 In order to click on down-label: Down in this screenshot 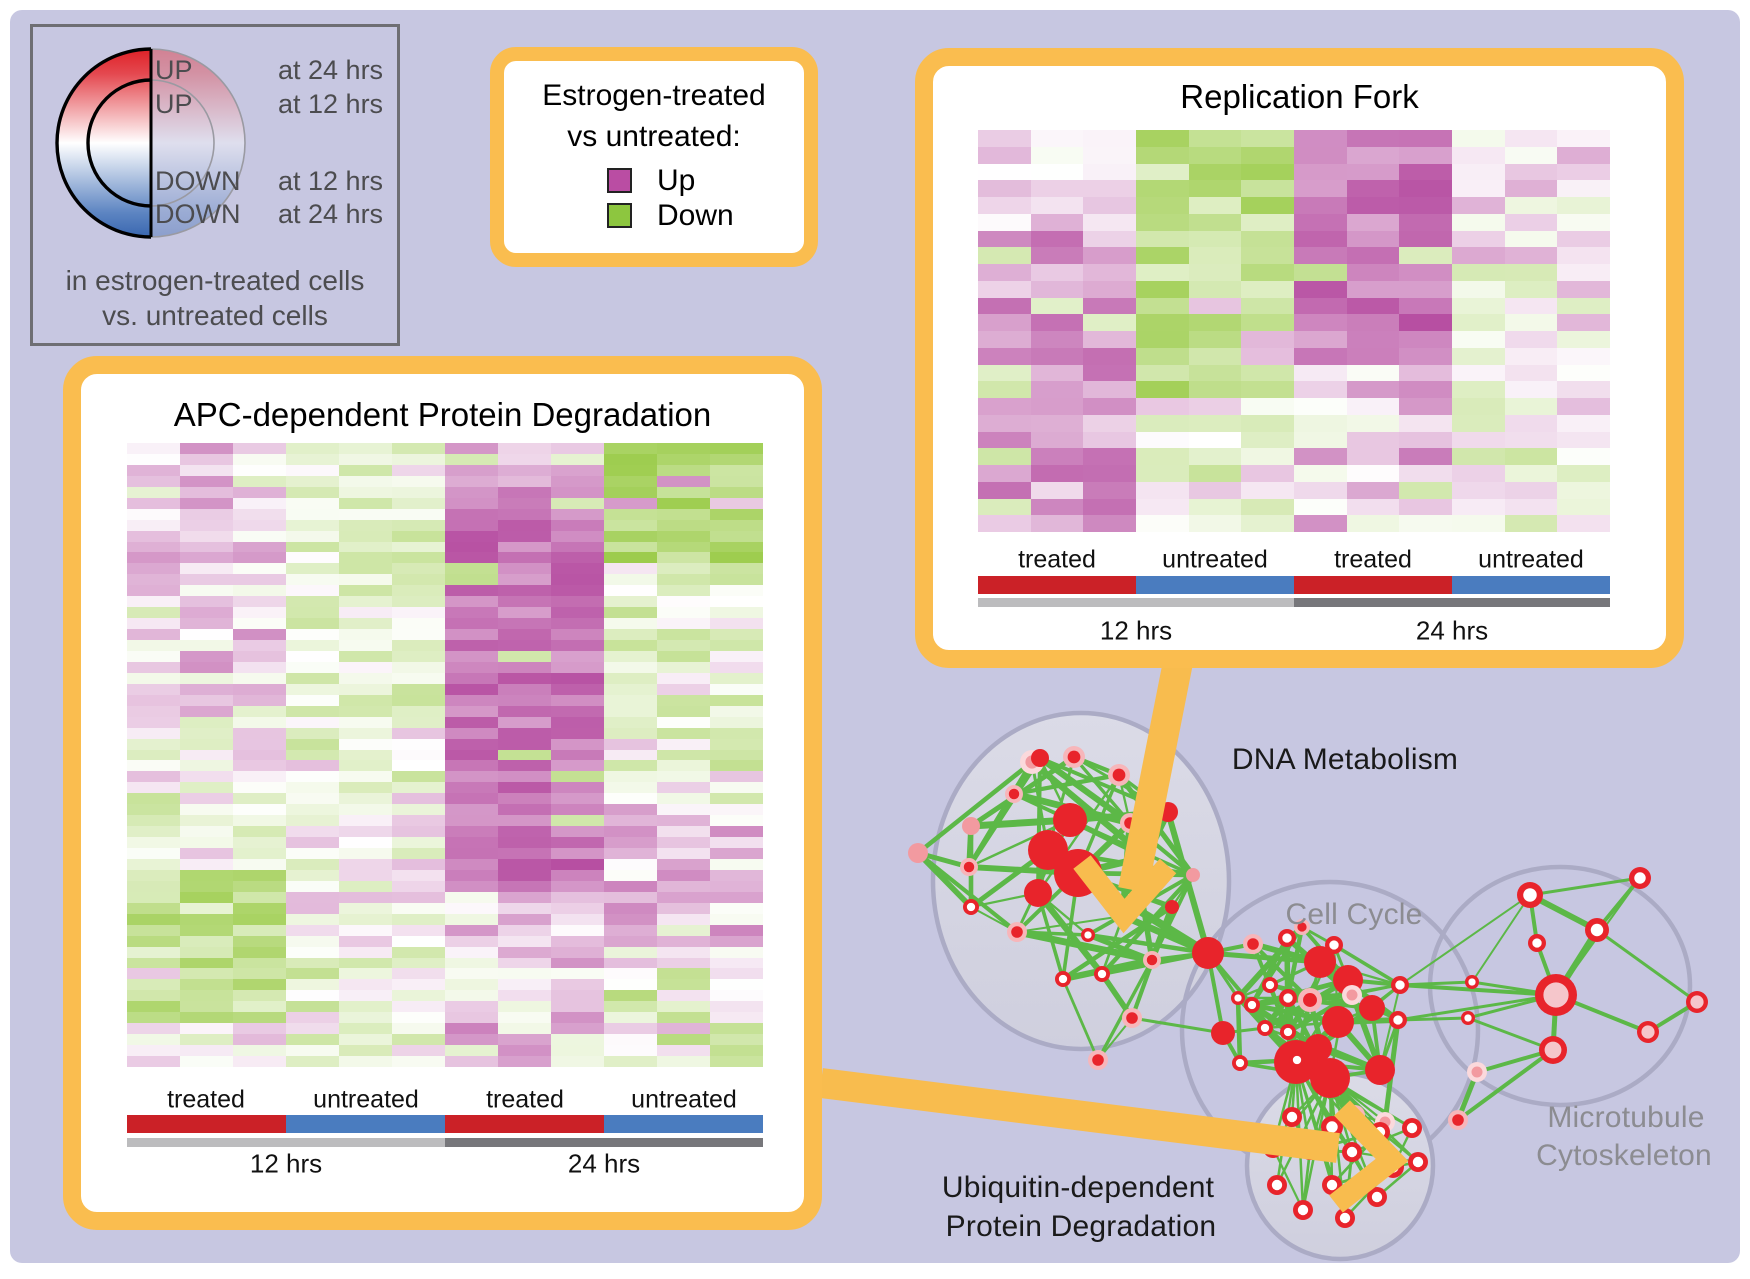, I will do `click(695, 215)`.